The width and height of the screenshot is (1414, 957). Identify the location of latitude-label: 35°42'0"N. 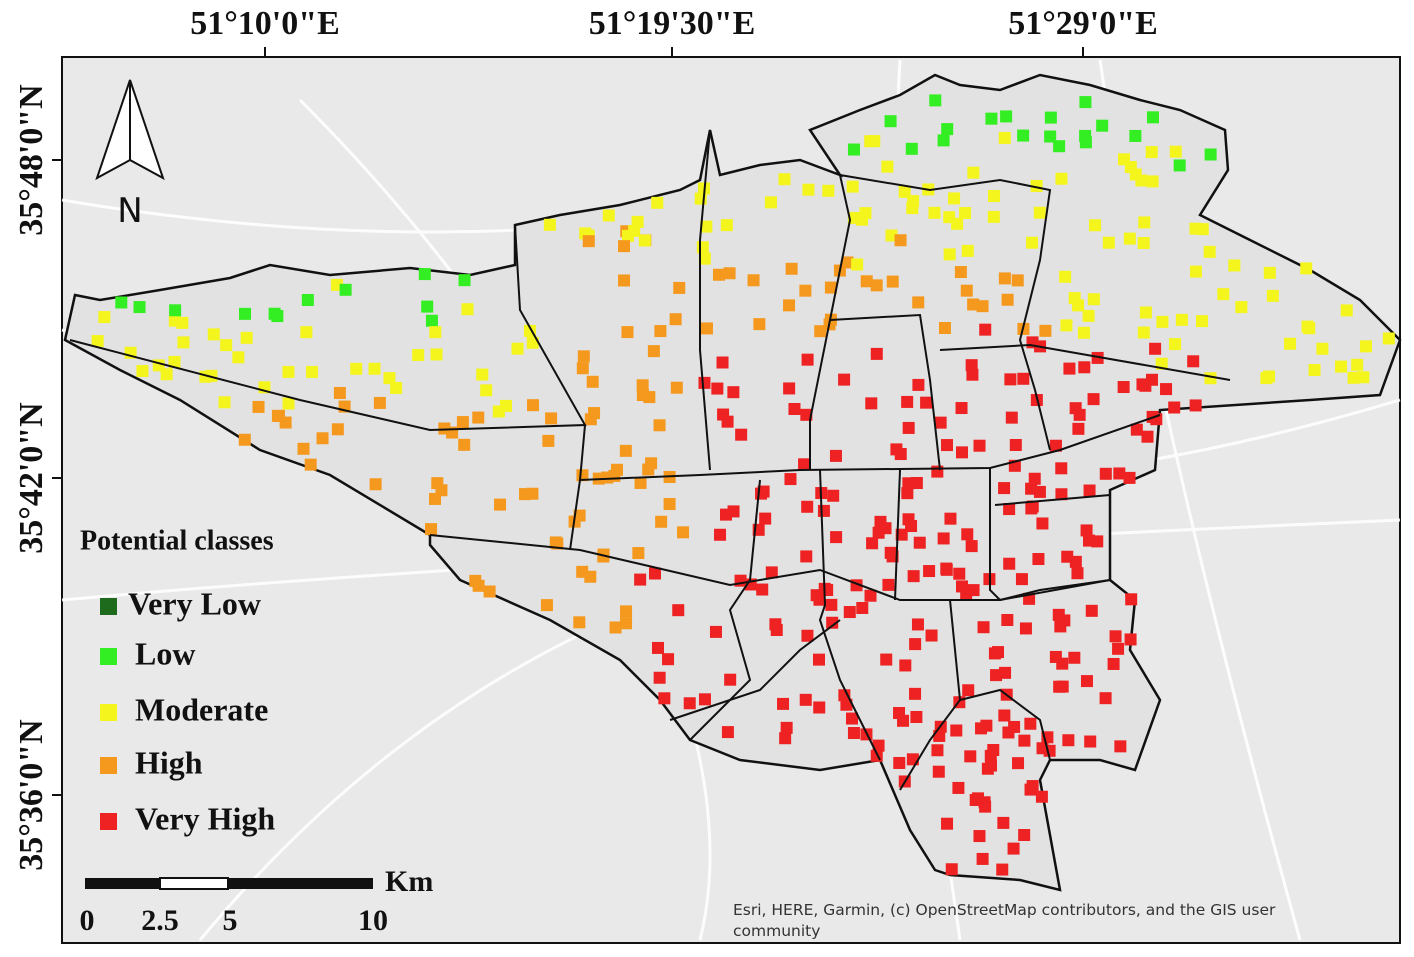
(31, 478).